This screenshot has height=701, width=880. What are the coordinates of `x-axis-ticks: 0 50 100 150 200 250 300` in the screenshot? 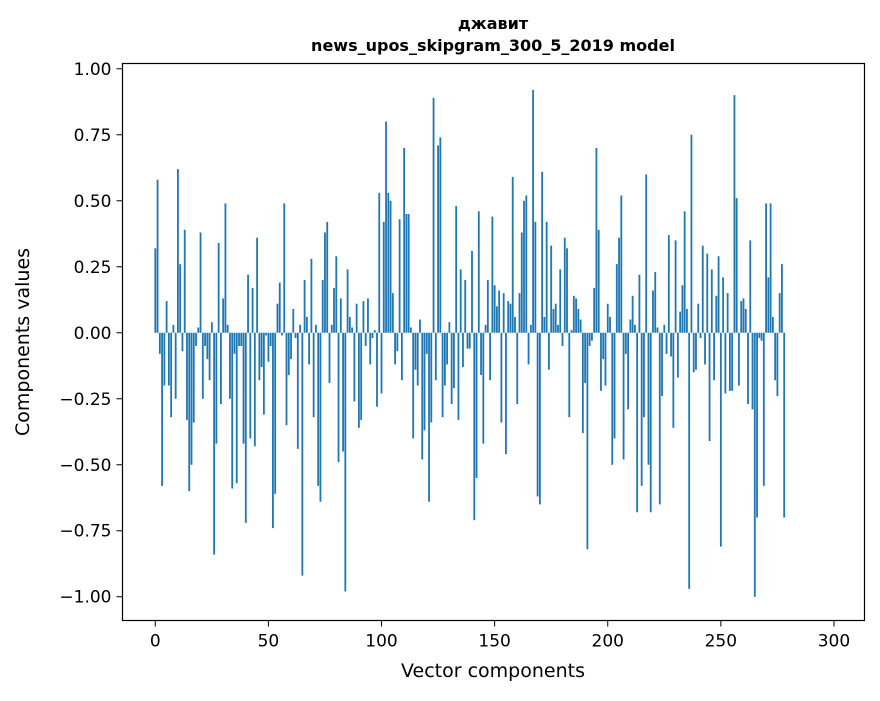 It's located at (500, 636).